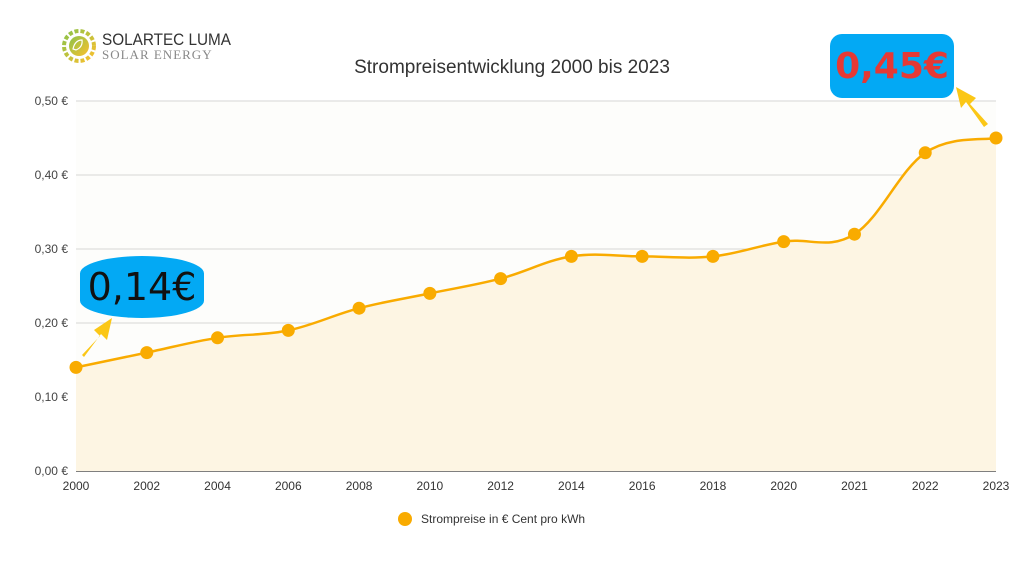  What do you see at coordinates (157, 54) in the screenshot?
I see `logo-tagline: SOLAR ENERGY` at bounding box center [157, 54].